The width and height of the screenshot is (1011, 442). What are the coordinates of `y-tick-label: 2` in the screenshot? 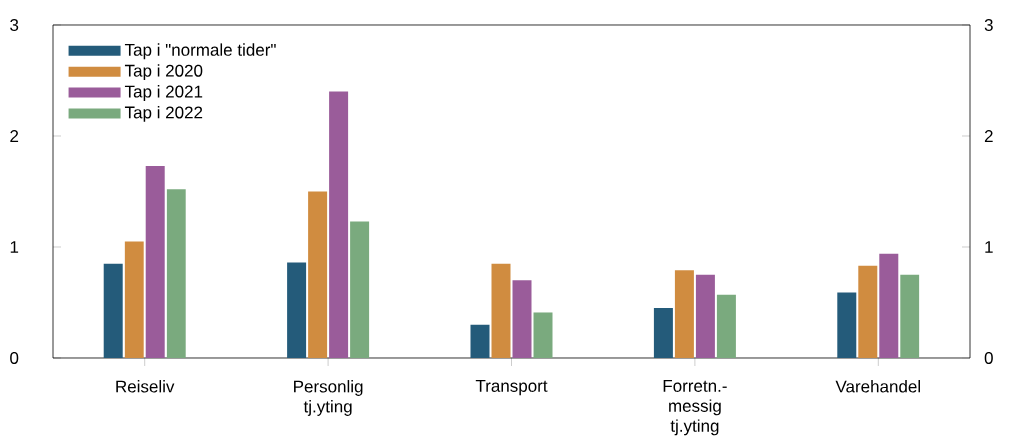 It's located at (14, 136).